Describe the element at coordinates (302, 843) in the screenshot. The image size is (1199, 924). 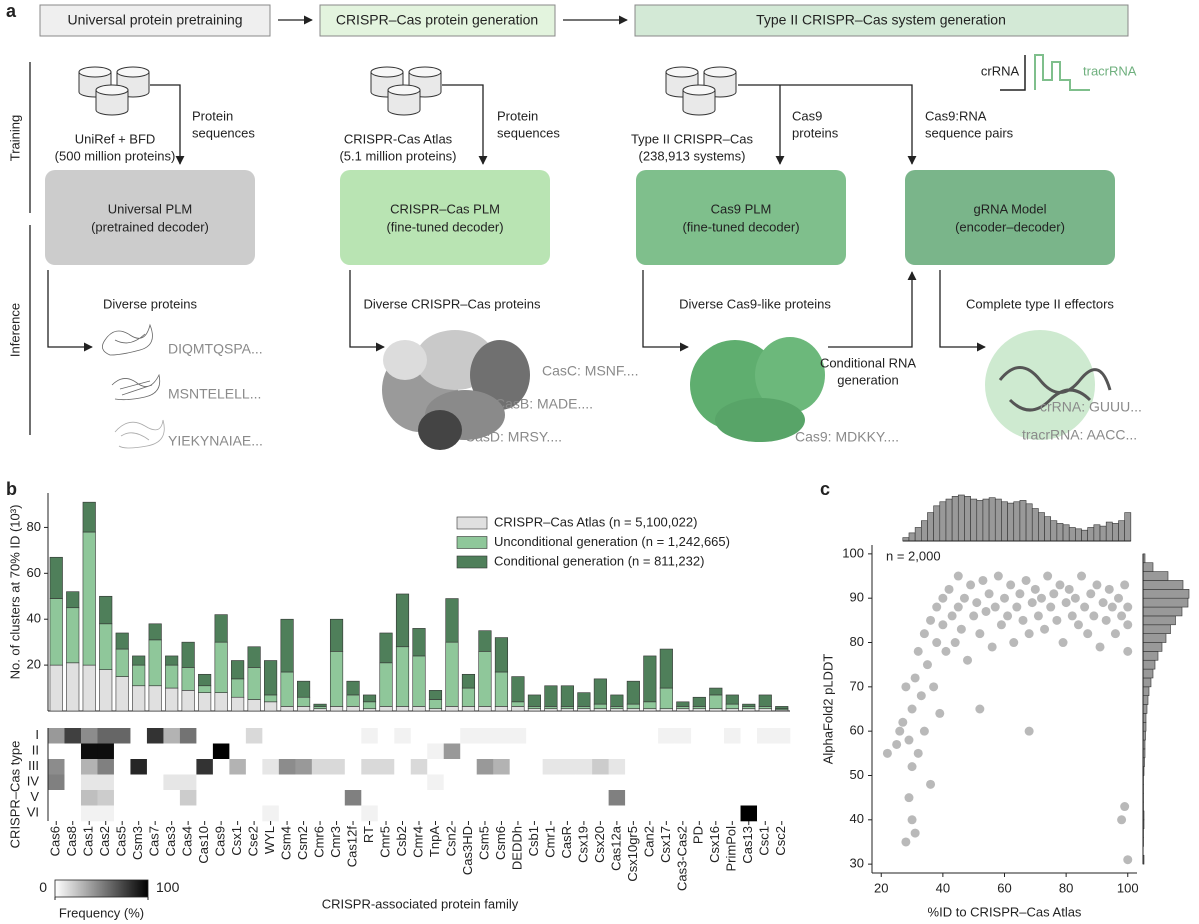
I see `x-tick-label: Csm2` at that location.